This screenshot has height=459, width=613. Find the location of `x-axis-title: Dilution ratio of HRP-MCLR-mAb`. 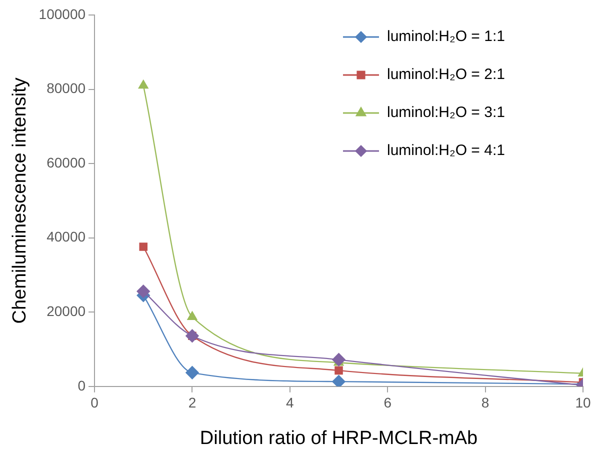

x-axis-title: Dilution ratio of HRP-MCLR-mAb is located at coordinates (339, 438).